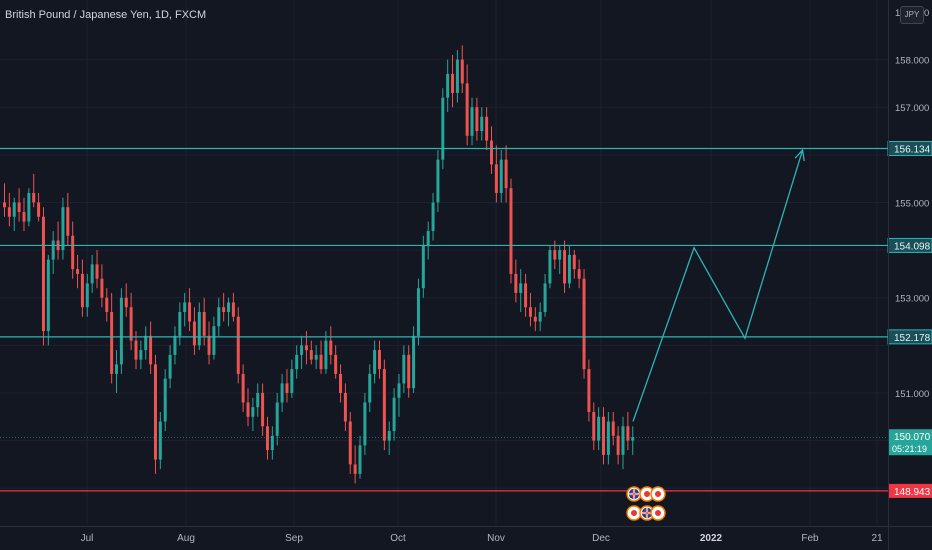 The height and width of the screenshot is (550, 932). Describe the element at coordinates (912, 437) in the screenshot. I see `current-price-text: 150.070` at that location.